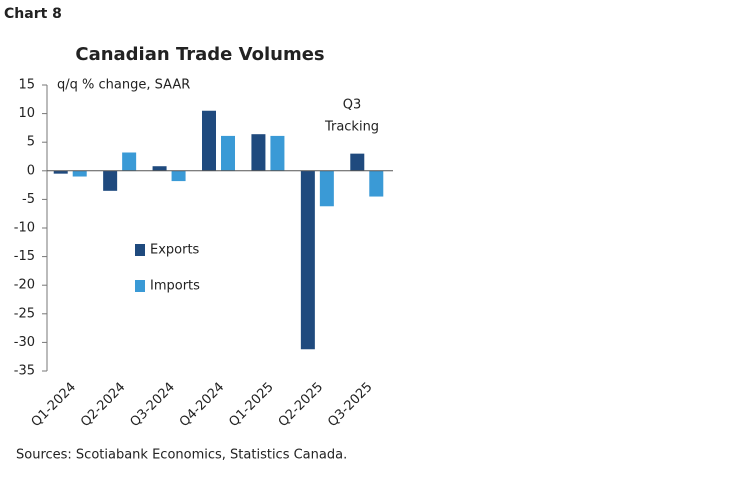 This screenshot has height=483, width=748. What do you see at coordinates (24, 342) in the screenshot?
I see `y-tick-label: -30` at bounding box center [24, 342].